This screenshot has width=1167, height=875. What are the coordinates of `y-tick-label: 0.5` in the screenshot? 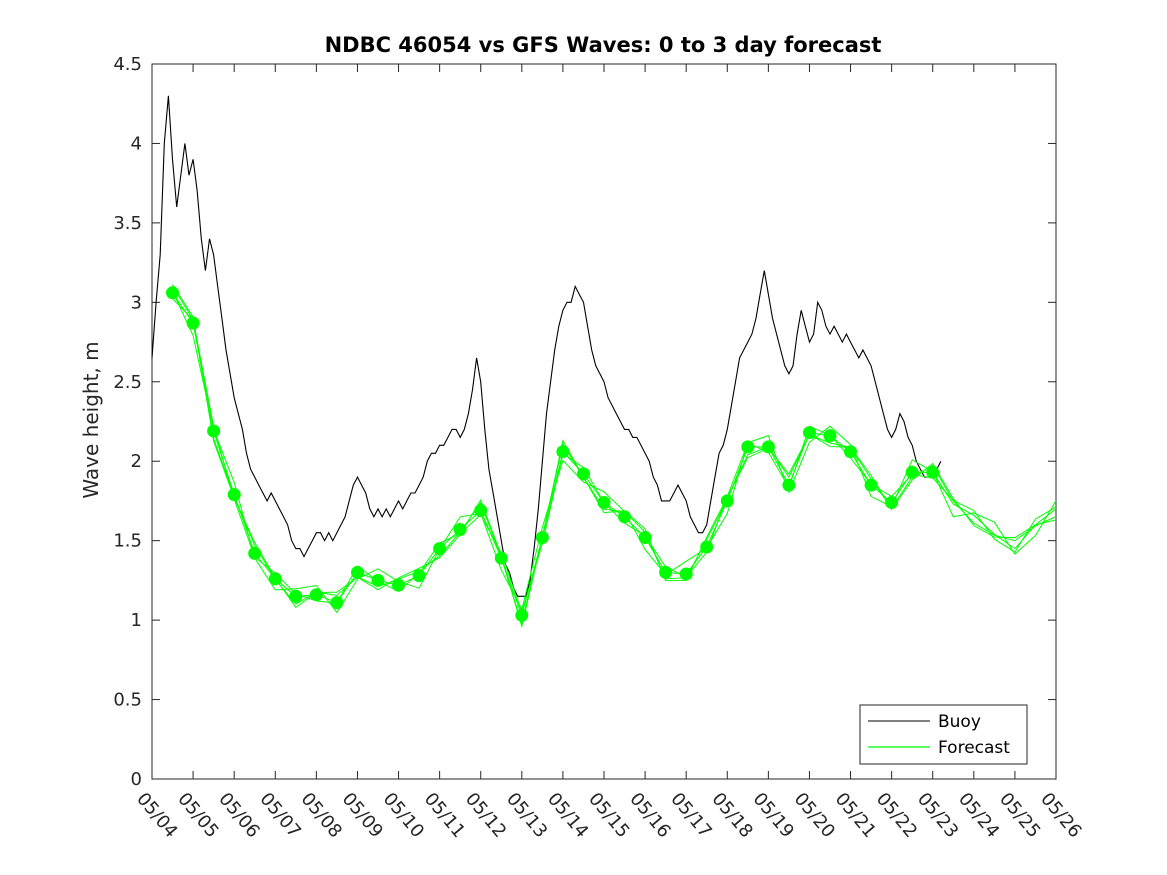 It's located at (127, 700).